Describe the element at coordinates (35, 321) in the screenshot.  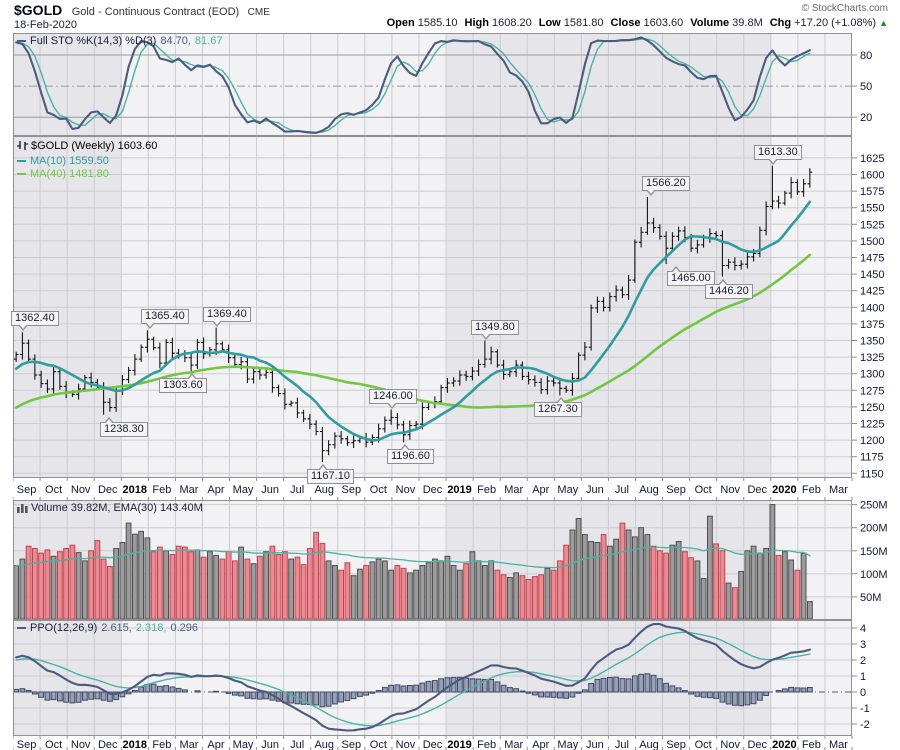
I see `price-callout-1362.40: 1362.40` at that location.